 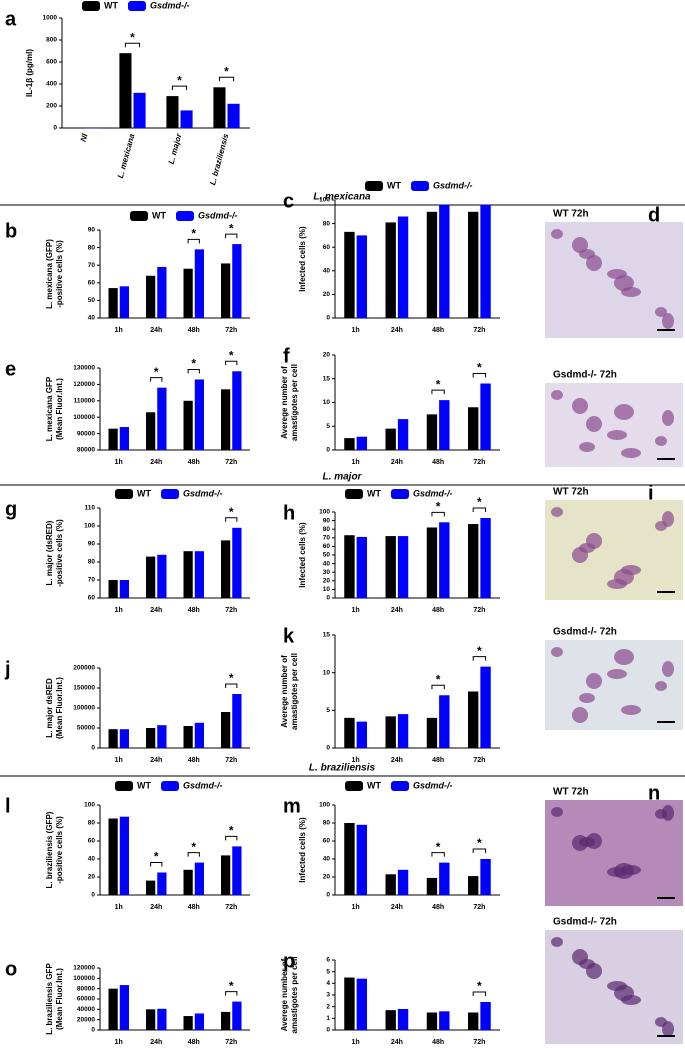 What do you see at coordinates (50, 18) in the screenshot?
I see `y-tick-label: 1000` at bounding box center [50, 18].